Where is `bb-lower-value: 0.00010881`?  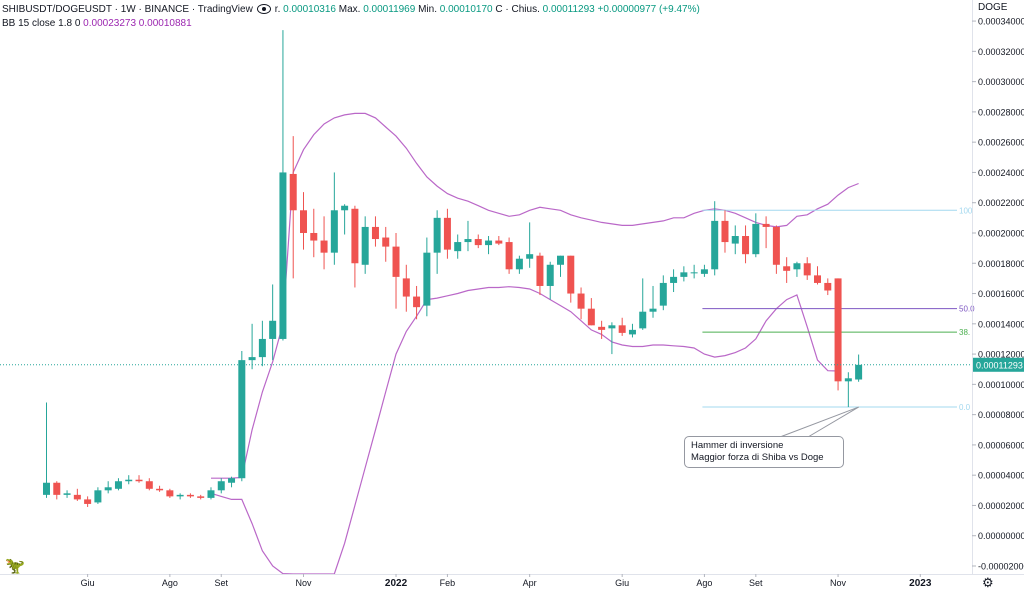
bb-lower-value: 0.00010881 is located at coordinates (165, 23).